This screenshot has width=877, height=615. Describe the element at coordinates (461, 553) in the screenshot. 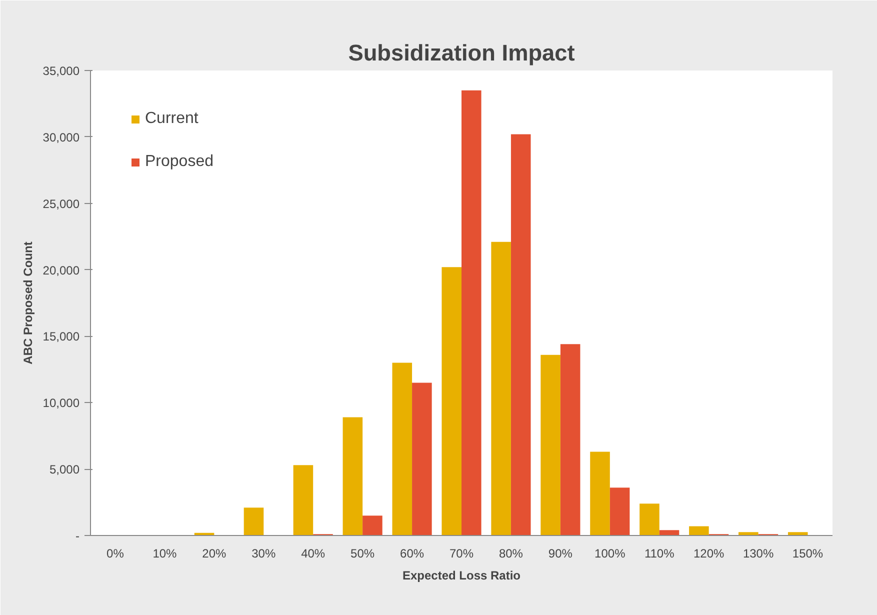

I see `x-tick-label: 70%` at that location.